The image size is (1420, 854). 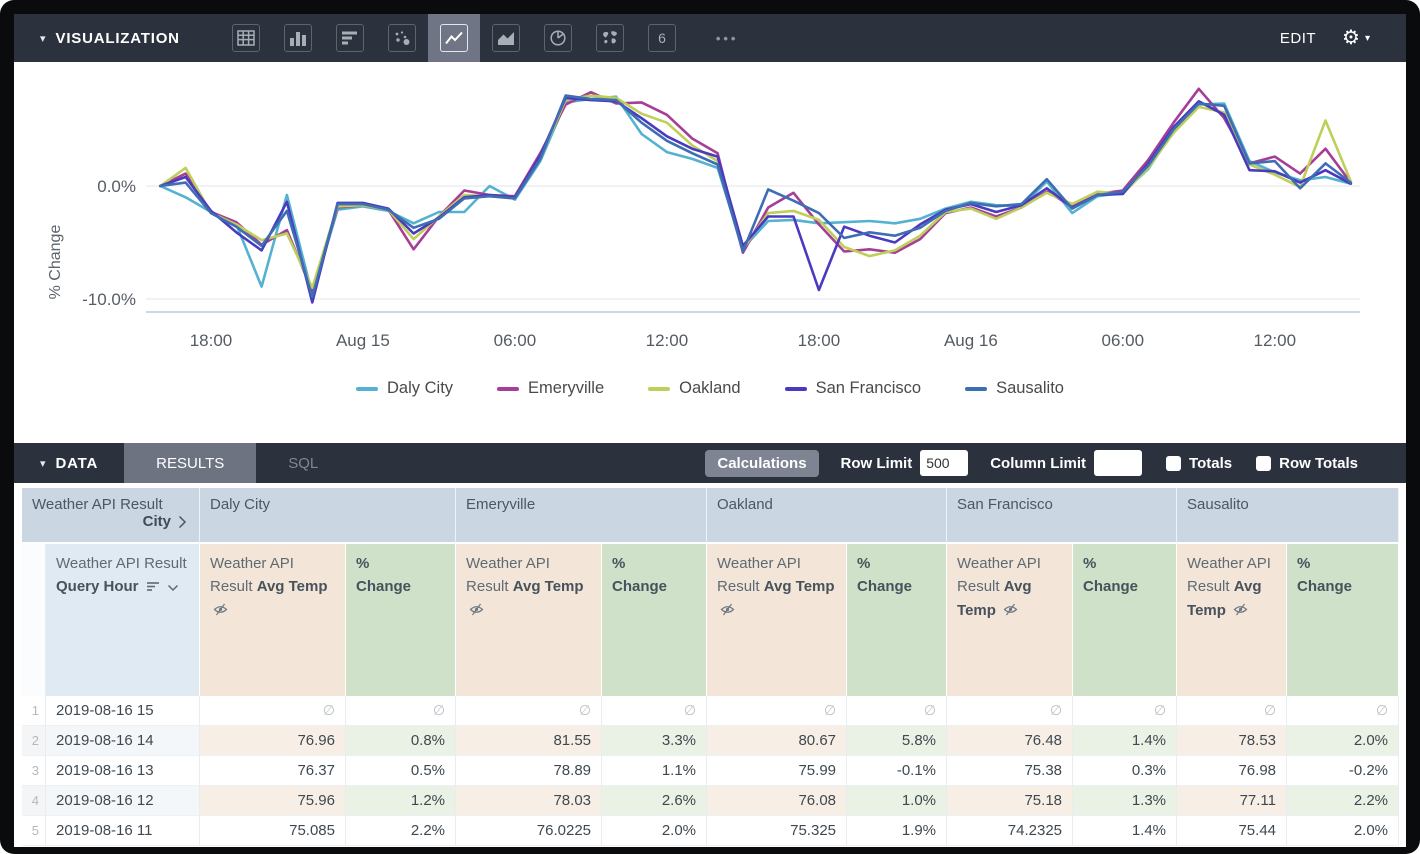 I want to click on avg-temp-cell: 77.11, so click(x=1232, y=801).